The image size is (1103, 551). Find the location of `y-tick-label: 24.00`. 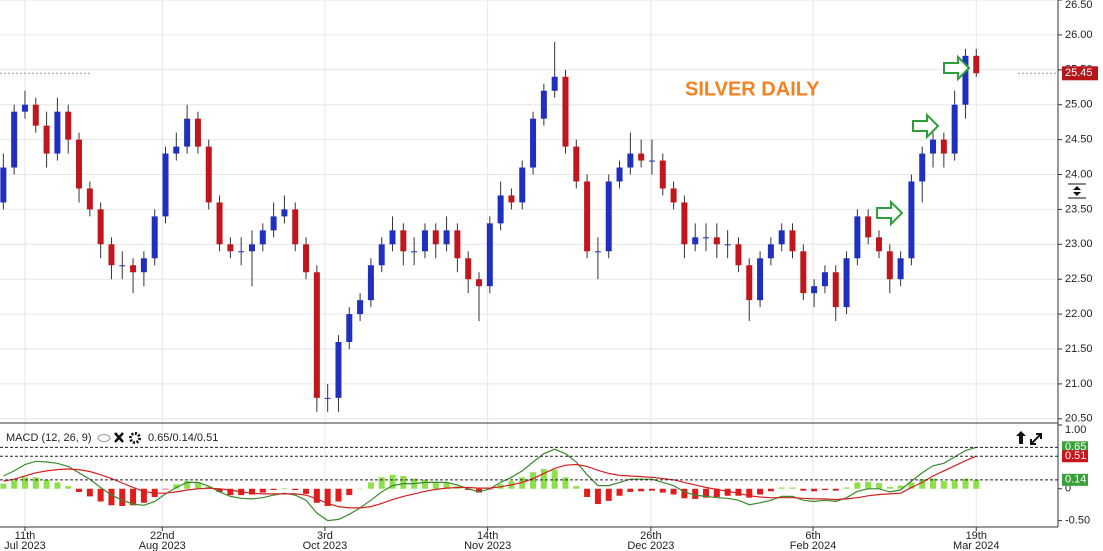

y-tick-label: 24.00 is located at coordinates (1079, 174).